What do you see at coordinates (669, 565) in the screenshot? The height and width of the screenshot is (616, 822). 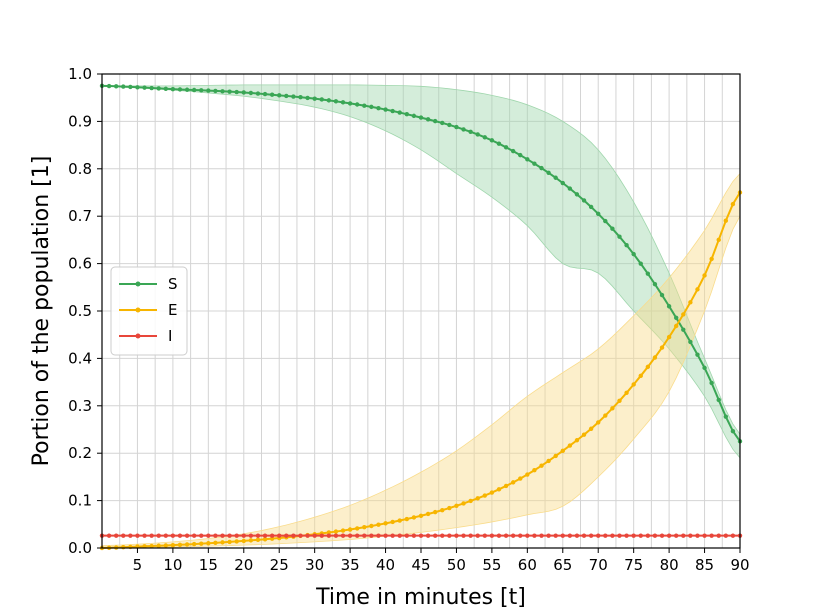 I see `x-tick-label: 80` at bounding box center [669, 565].